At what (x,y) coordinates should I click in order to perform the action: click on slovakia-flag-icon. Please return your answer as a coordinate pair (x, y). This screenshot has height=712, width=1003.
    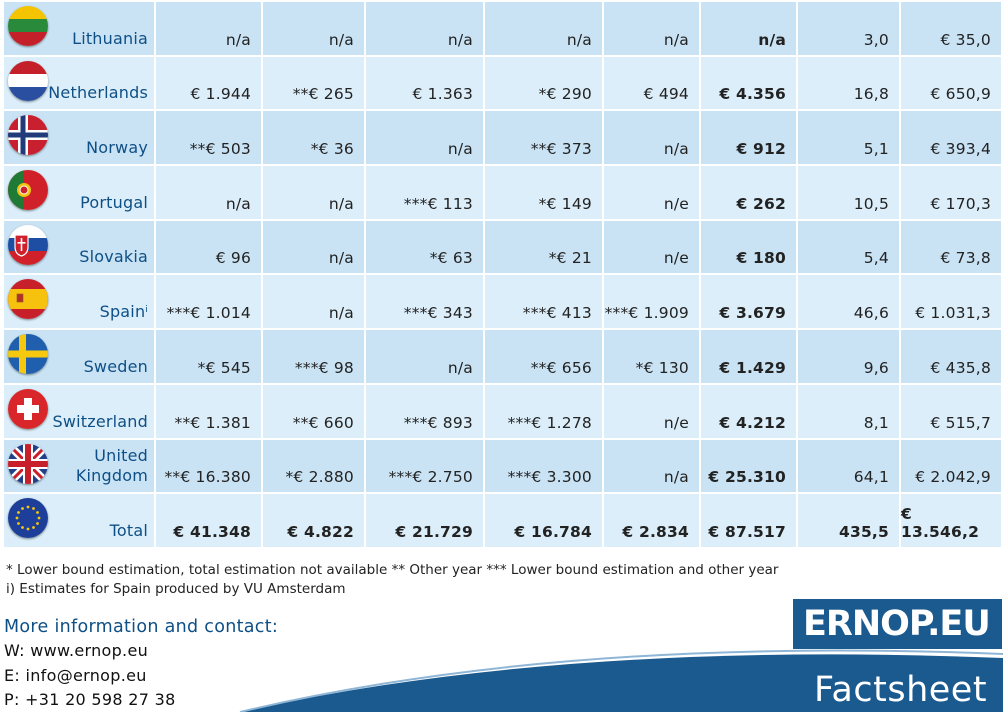
    Looking at the image, I should click on (28, 244).